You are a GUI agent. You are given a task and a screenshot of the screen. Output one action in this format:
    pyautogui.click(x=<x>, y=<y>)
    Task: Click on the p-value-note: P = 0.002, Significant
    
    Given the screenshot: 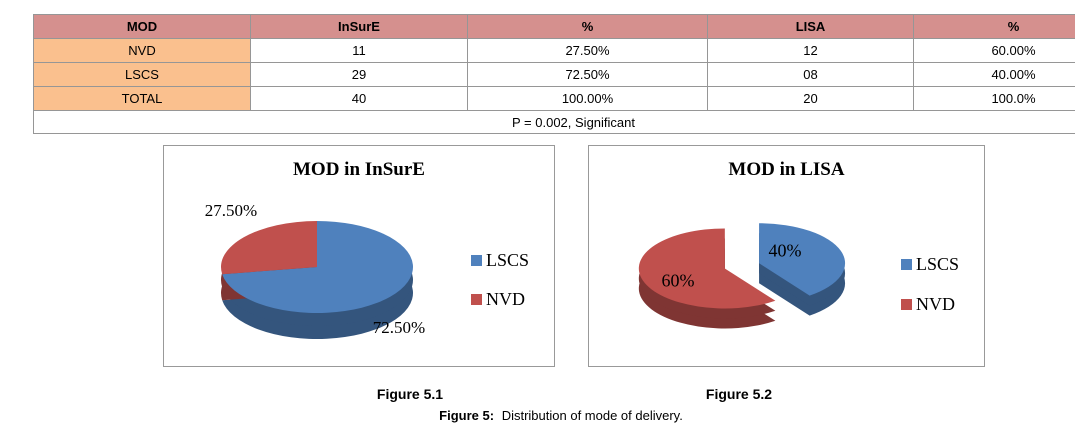 What is the action you would take?
    pyautogui.click(x=554, y=122)
    